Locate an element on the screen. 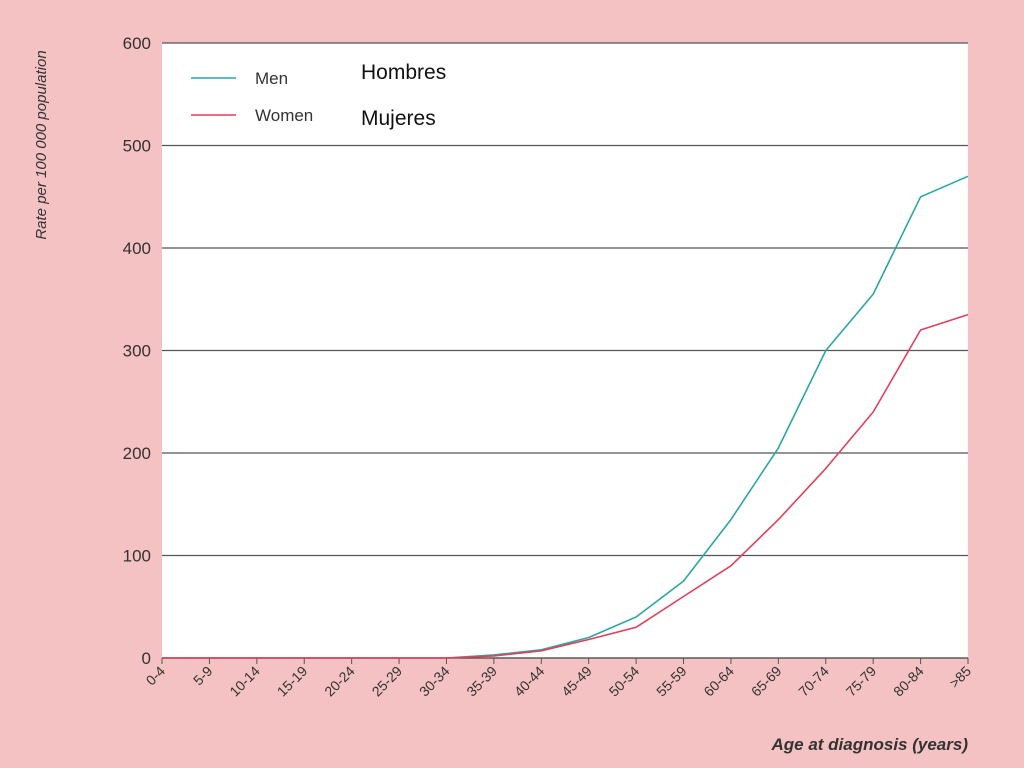 Image resolution: width=1024 pixels, height=768 pixels. y-tick-labels: 0 100 200 300 400 500 600 is located at coordinates (137, 351).